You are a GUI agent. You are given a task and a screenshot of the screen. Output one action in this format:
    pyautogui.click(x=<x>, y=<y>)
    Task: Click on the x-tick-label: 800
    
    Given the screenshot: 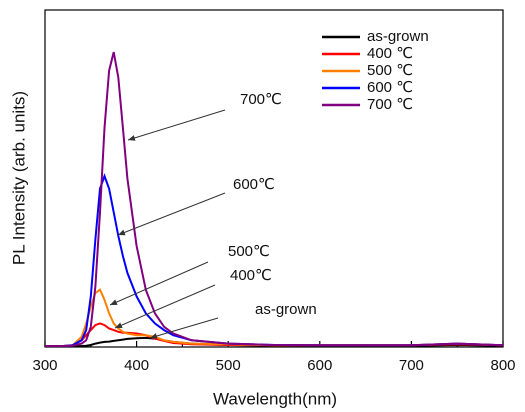 What is the action you would take?
    pyautogui.click(x=502, y=365)
    